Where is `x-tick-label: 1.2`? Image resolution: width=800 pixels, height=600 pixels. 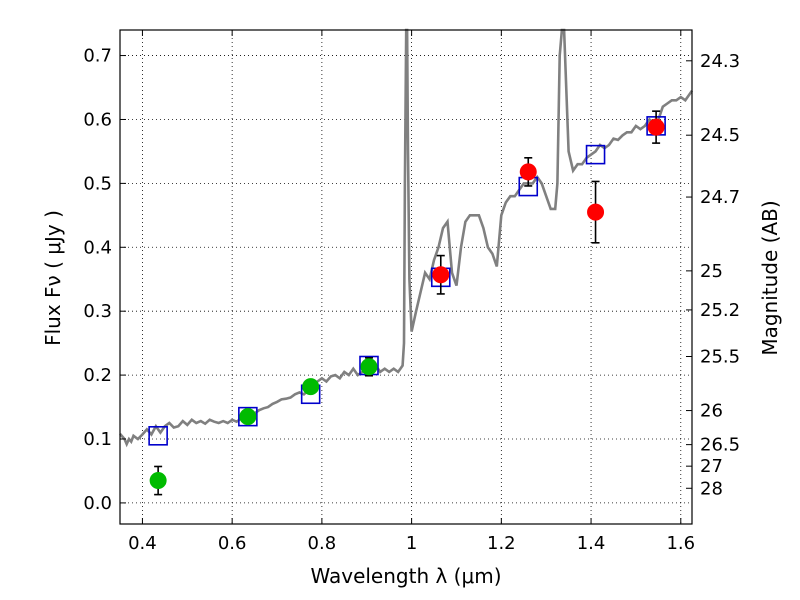 x-tick-label: 1.2 is located at coordinates (501, 543).